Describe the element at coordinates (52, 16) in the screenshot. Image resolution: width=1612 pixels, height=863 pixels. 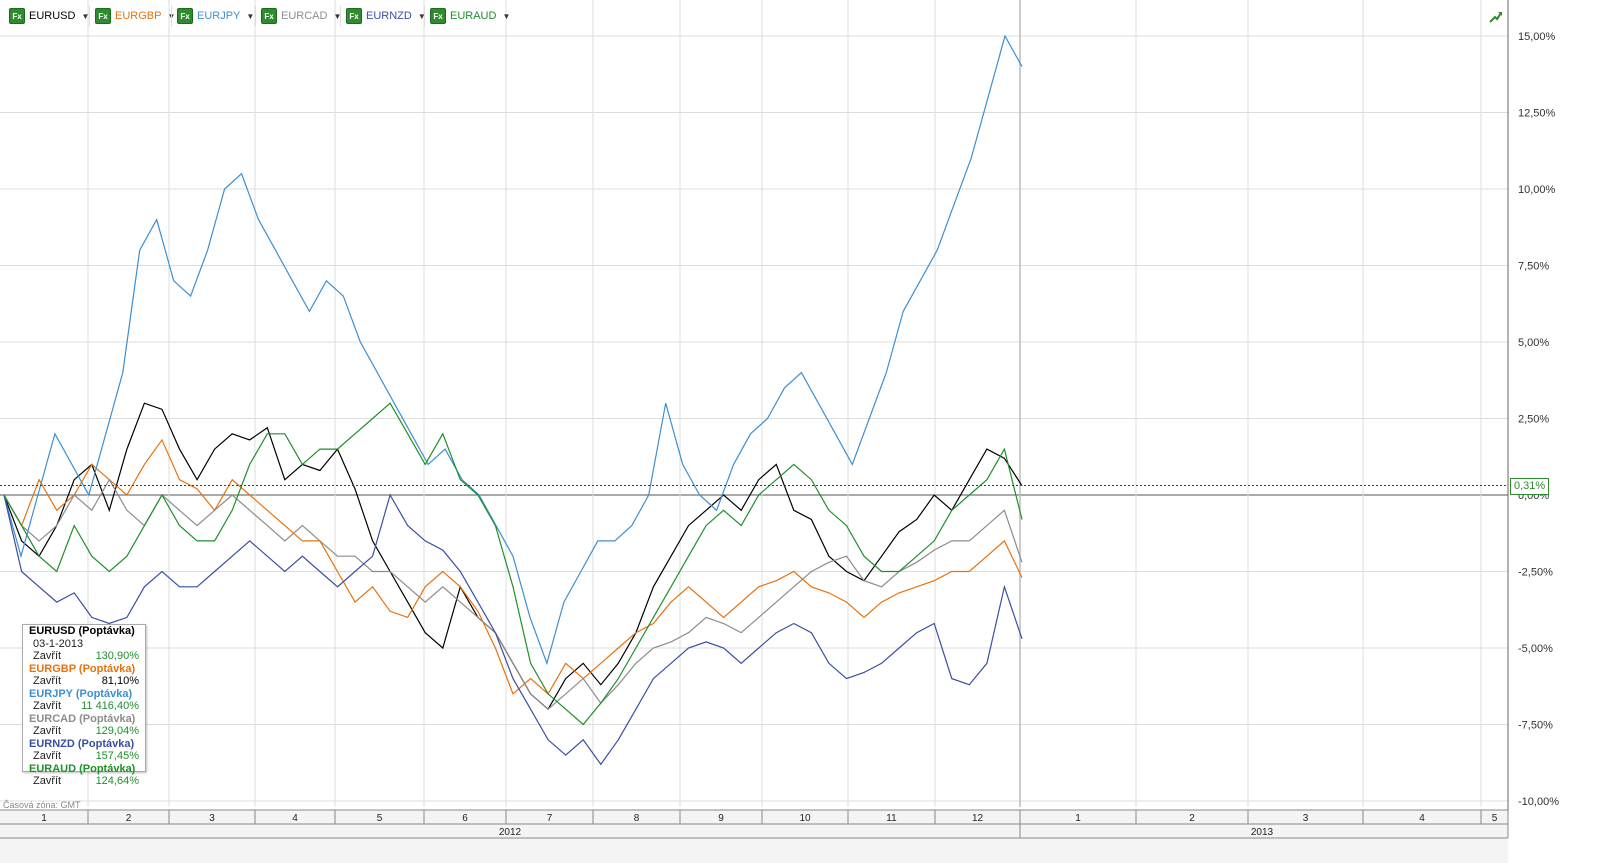
I see `symbol-label: EURUSD` at that location.